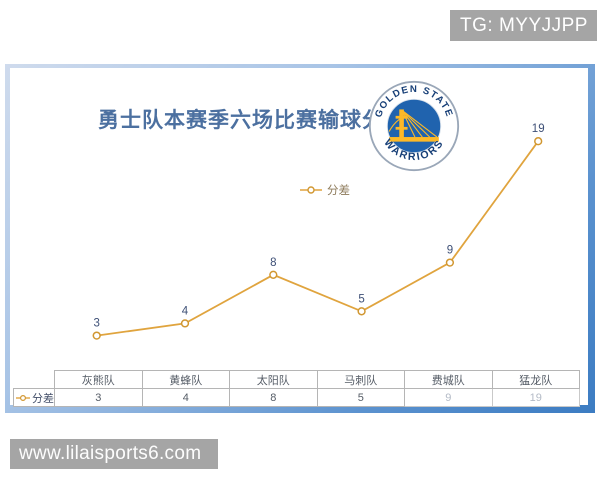 This screenshot has width=600, height=480. Describe the element at coordinates (273, 379) in the screenshot. I see `table-column-header: 太阳队` at that location.